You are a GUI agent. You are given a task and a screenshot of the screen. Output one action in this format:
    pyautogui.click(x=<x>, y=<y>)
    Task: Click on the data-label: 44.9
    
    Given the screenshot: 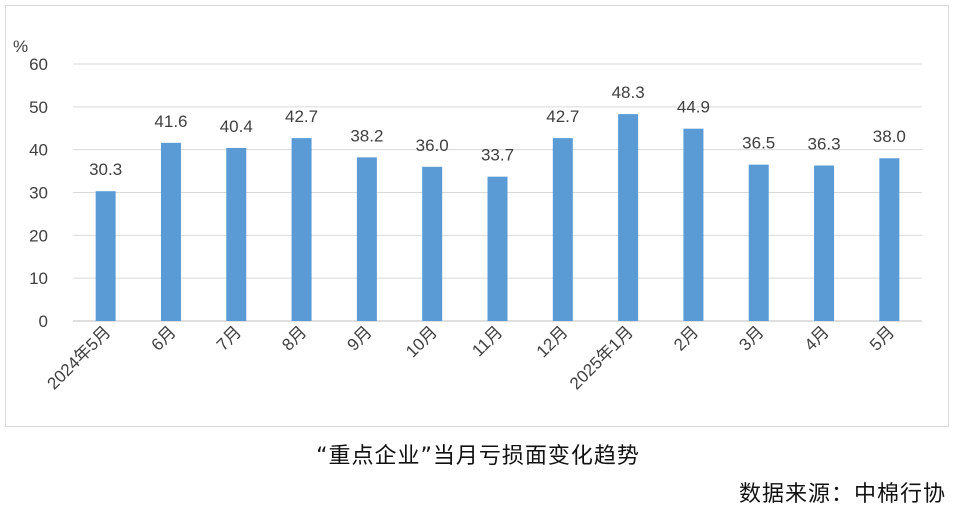 What is the action you would take?
    pyautogui.click(x=693, y=107)
    